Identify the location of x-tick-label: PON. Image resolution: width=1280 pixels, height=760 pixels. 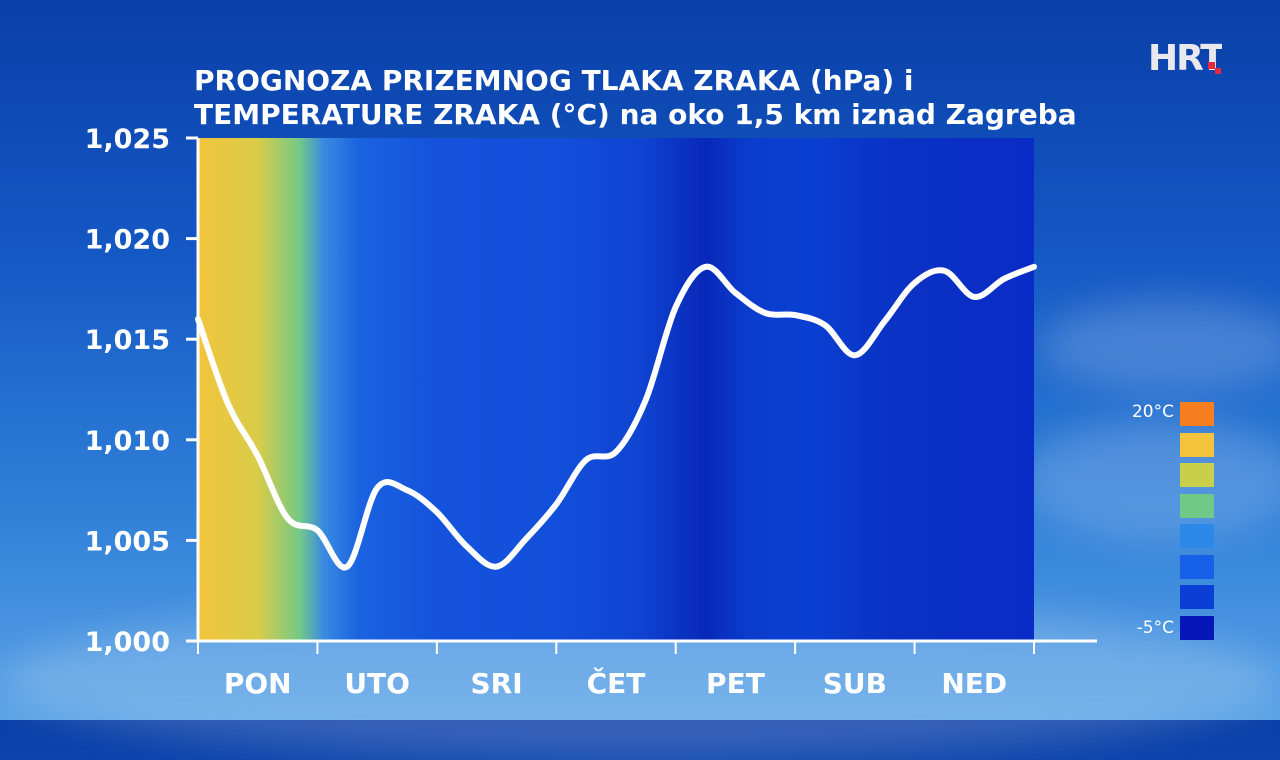
(258, 683).